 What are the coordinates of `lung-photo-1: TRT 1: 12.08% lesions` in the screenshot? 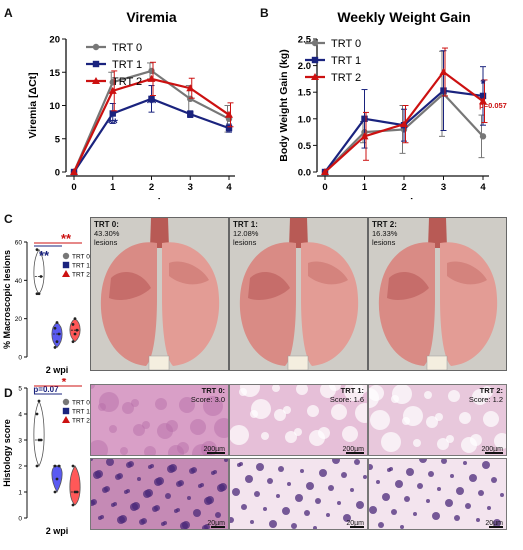 It's located at (298, 294).